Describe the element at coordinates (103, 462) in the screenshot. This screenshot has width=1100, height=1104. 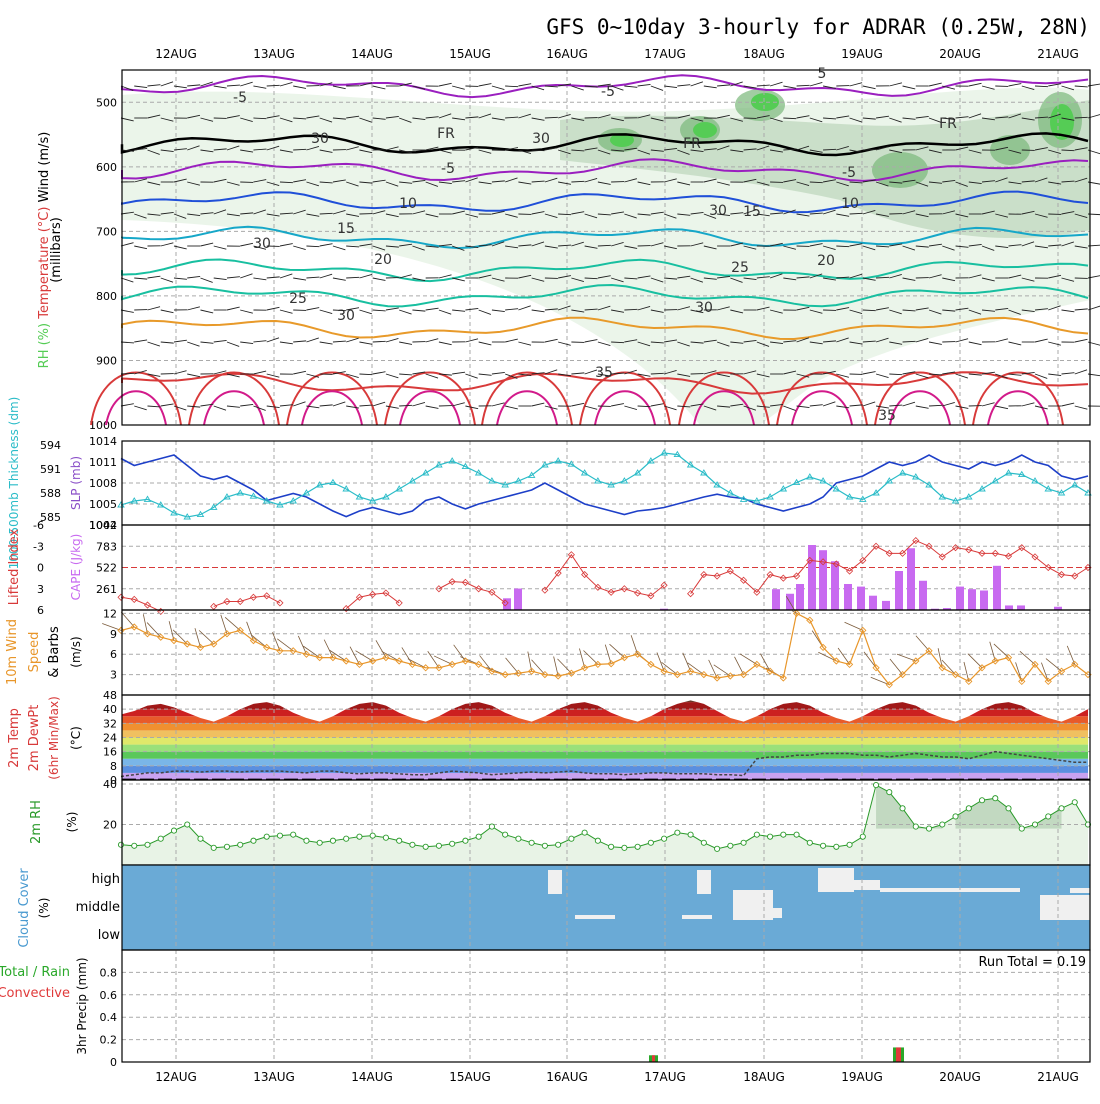
I see `tick-label: 1011` at that location.